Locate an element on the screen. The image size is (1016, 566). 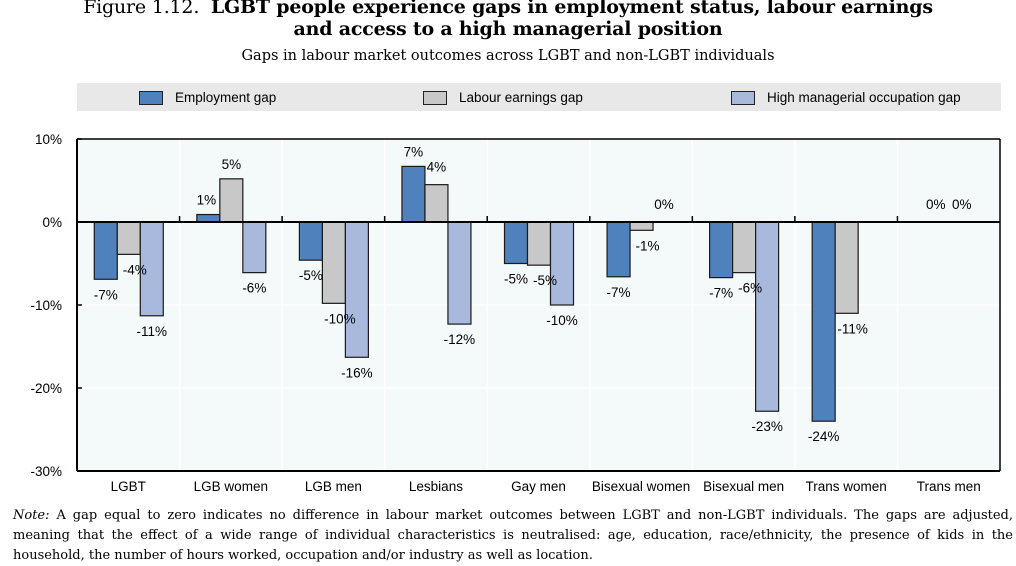
x-category-label: LGB men is located at coordinates (333, 486).